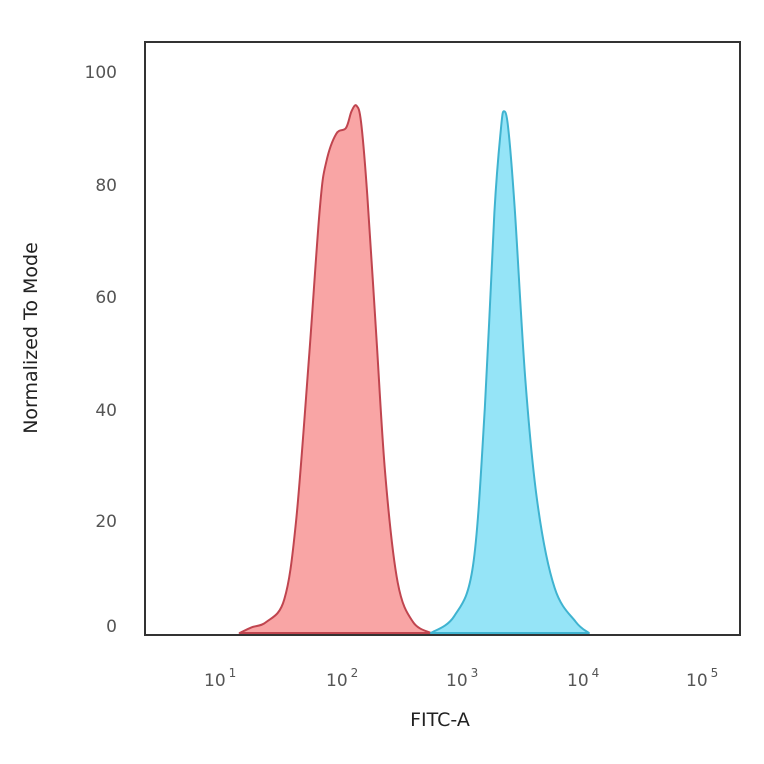 Image resolution: width=764 pixels, height=764 pixels. I want to click on y-axis-ticks: 0 20 40 60 80 100, so click(101, 350).